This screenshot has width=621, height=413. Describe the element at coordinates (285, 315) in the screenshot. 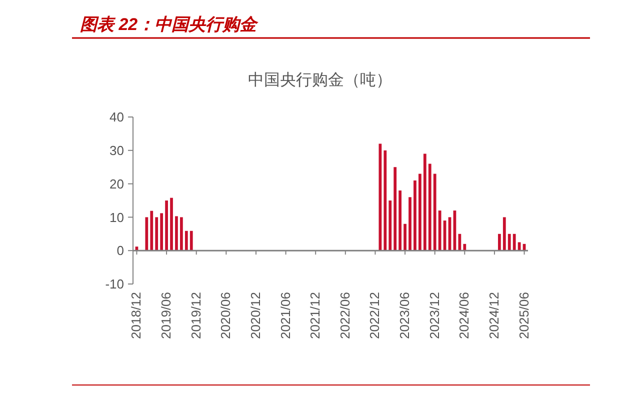

I see `x-tick-label: 2021/06` at that location.